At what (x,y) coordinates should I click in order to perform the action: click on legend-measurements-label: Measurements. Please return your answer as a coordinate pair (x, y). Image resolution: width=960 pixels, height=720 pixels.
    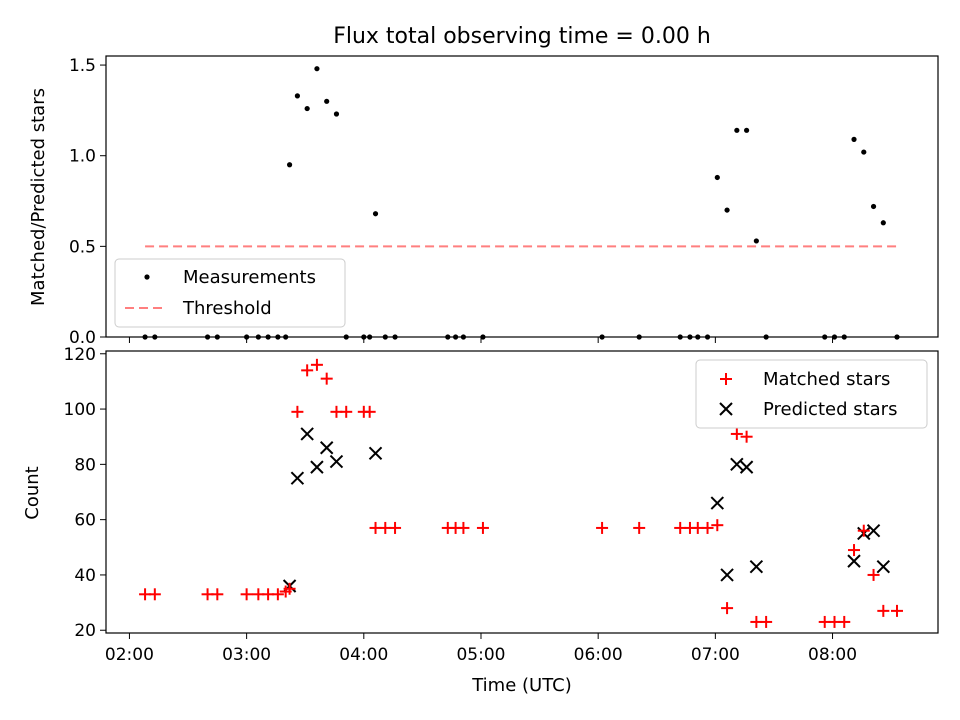
    Looking at the image, I should click on (249, 277).